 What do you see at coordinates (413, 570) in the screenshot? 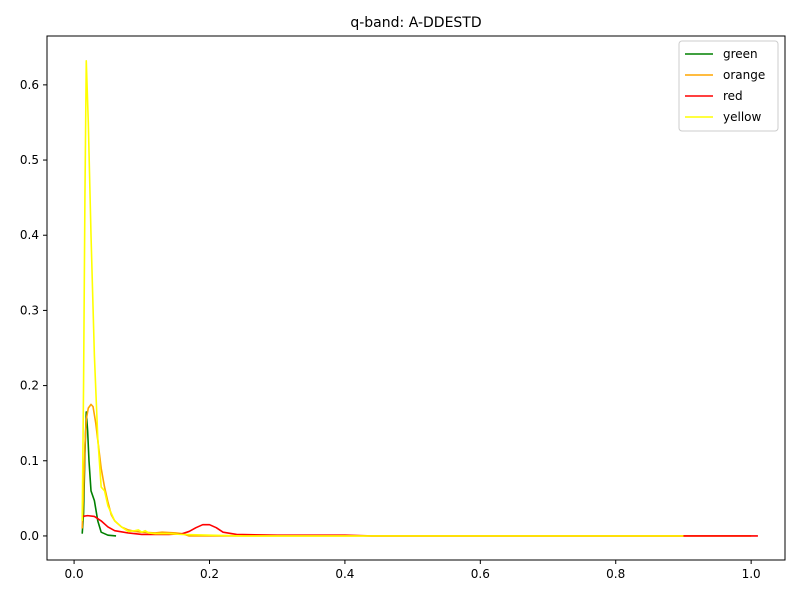
I see `x-axis: 0.0 0.2 0.4 0.6 0.8 1.0` at bounding box center [413, 570].